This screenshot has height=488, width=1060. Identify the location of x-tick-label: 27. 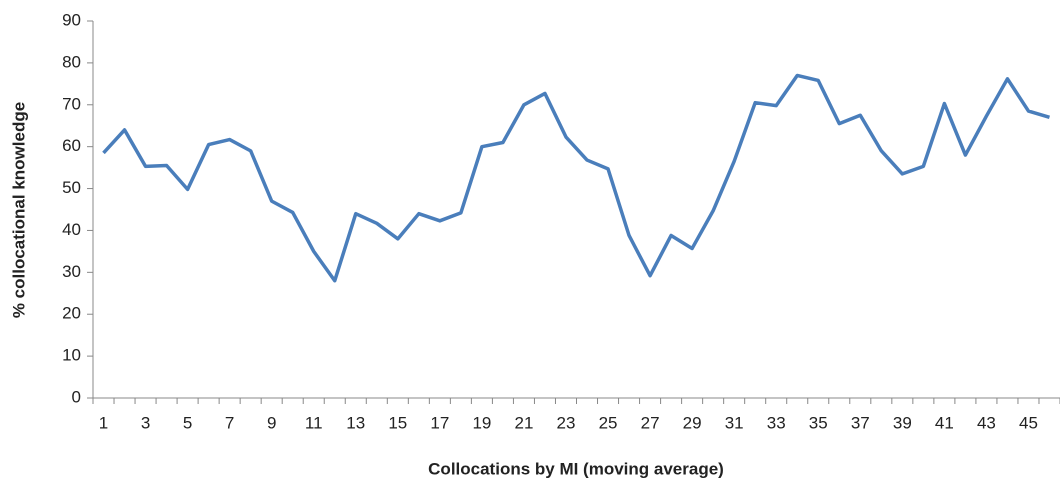
(650, 422).